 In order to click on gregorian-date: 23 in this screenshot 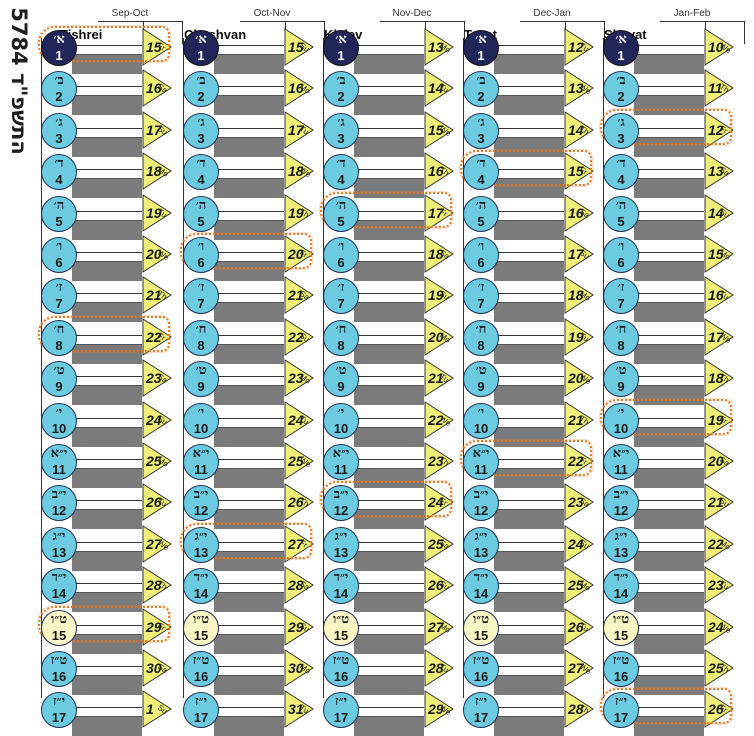, I will do `click(296, 378)`.